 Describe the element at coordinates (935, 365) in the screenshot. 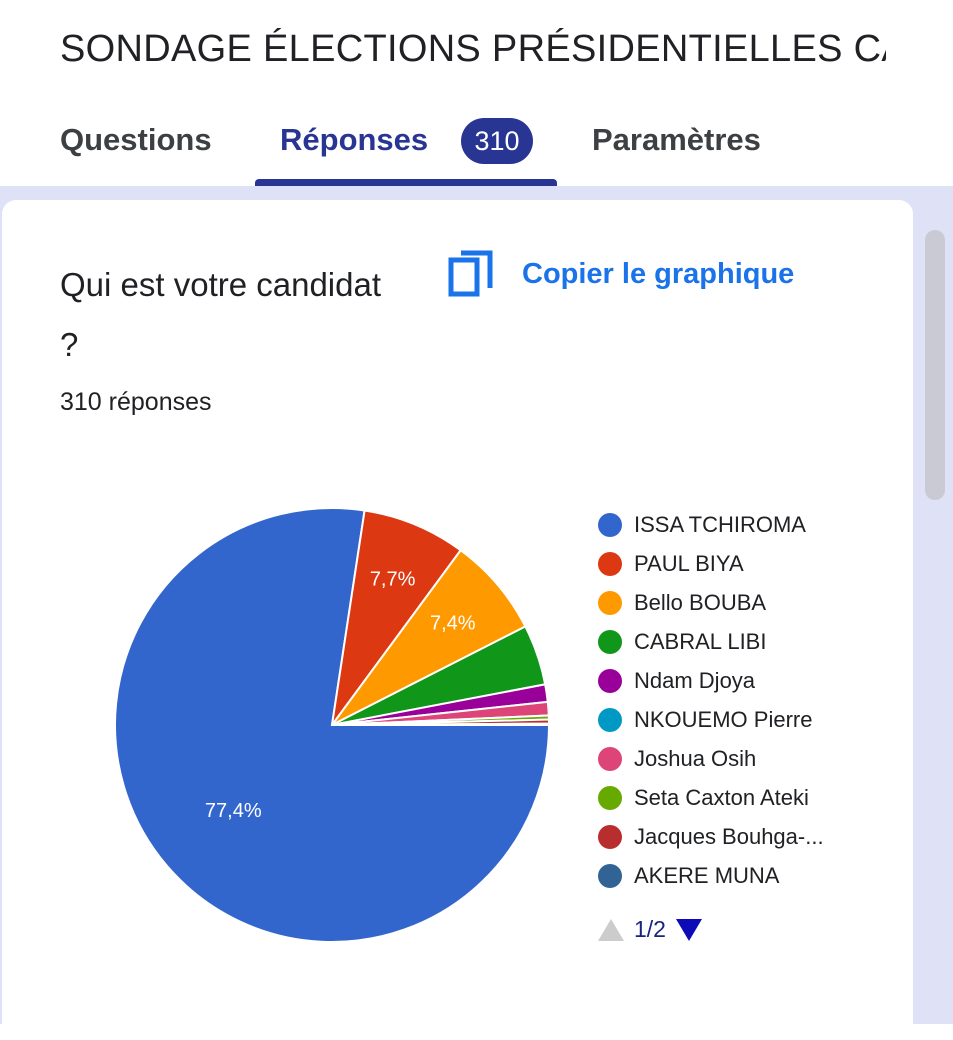

I see `scrollbar` at that location.